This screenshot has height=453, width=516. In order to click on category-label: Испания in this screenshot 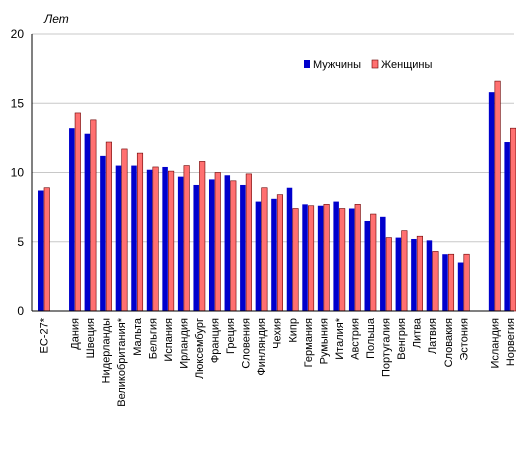, I will do `click(169, 340)`.